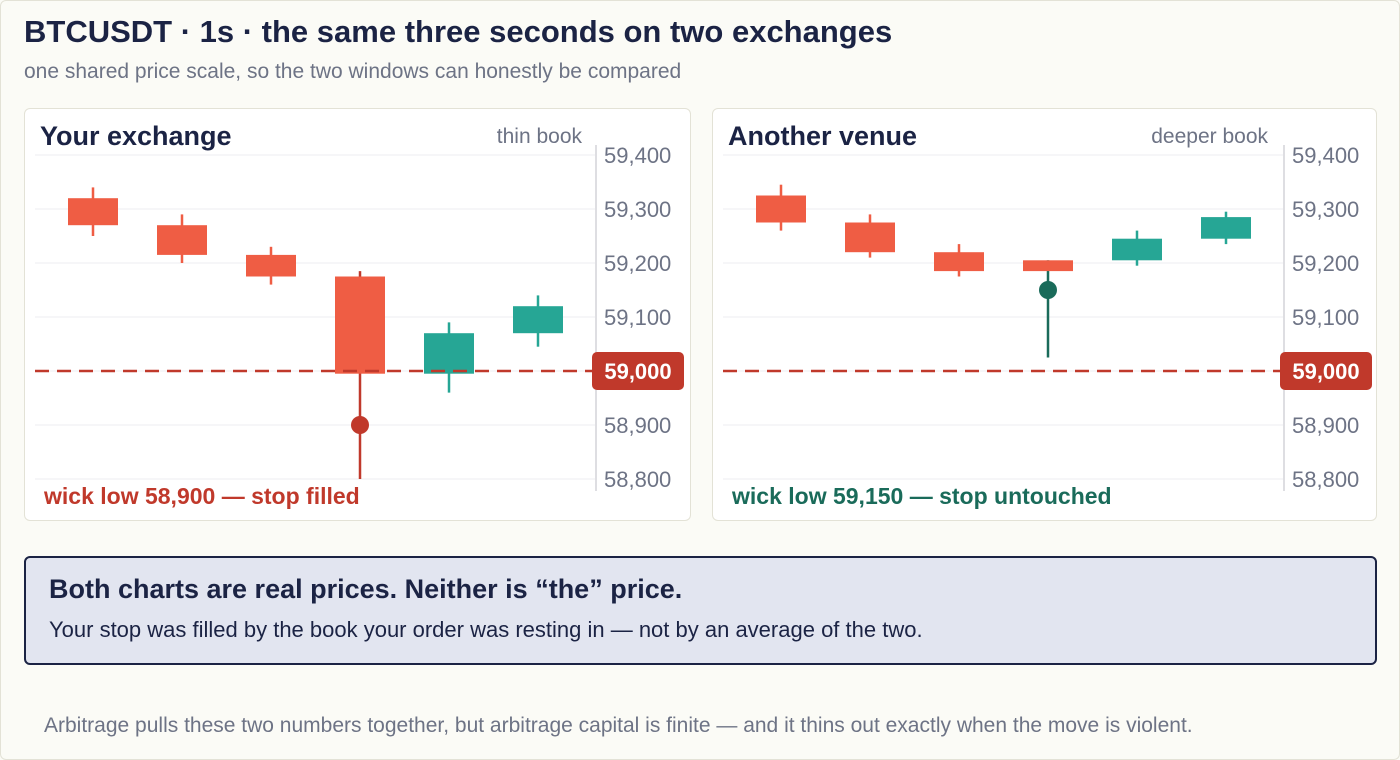  What do you see at coordinates (1209, 136) in the screenshot?
I see `panel-tag: deeper book` at bounding box center [1209, 136].